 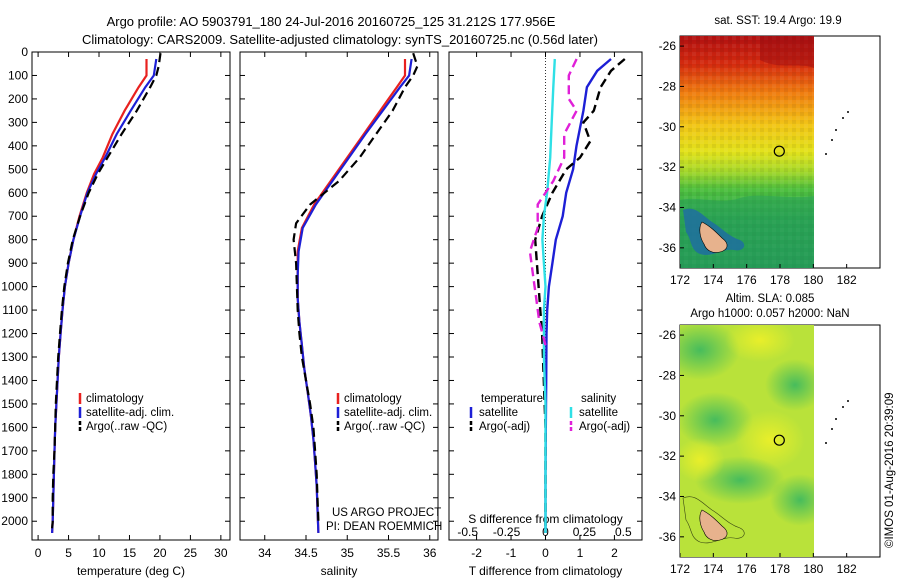 What do you see at coordinates (747, 280) in the screenshot?
I see `sst_map-xtick-label: 176` at bounding box center [747, 280].